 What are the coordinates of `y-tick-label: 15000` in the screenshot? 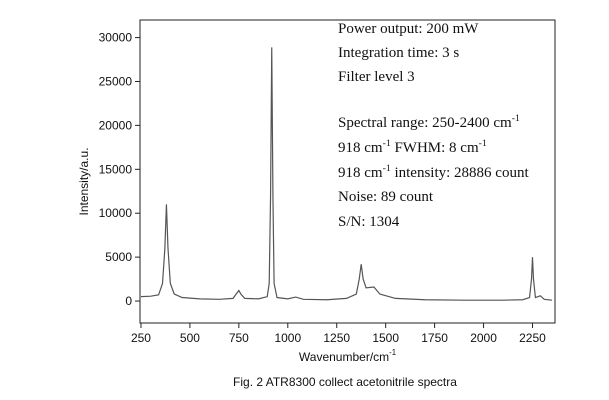 It's located at (116, 169).